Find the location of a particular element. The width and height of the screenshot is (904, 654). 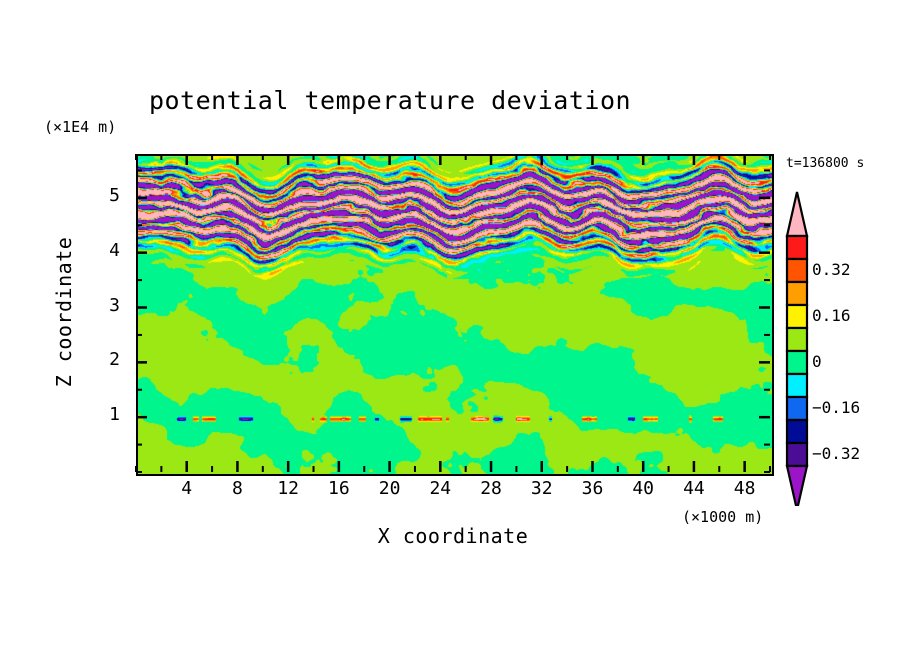

x-tick-label: 4 is located at coordinates (187, 488).